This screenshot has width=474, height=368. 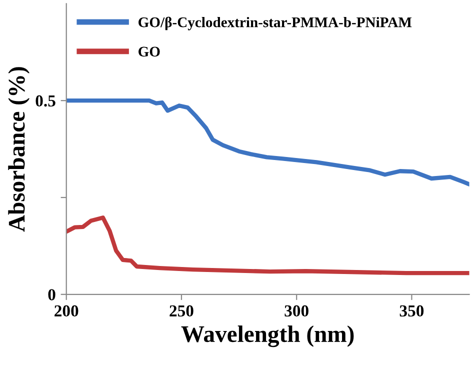 I want to click on x-tick-label: 300, so click(x=296, y=311).